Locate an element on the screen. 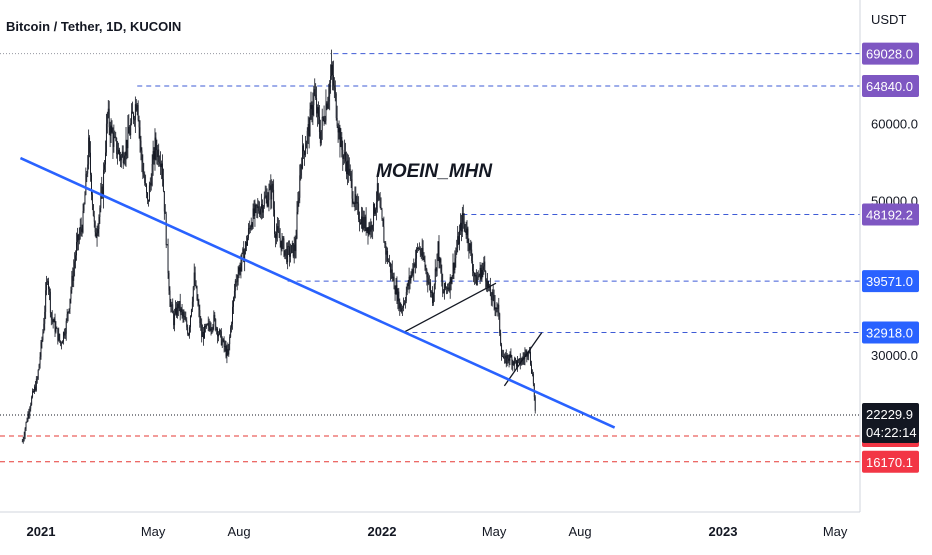 The height and width of the screenshot is (555, 932). price-tag: 64840.0 is located at coordinates (890, 86).